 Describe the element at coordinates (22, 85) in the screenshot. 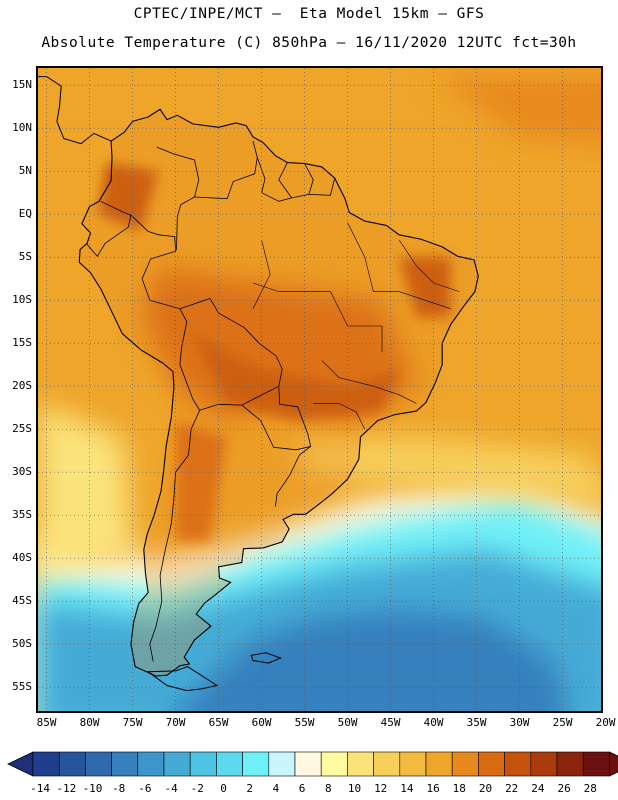

I see `latitude-label: 15N` at that location.